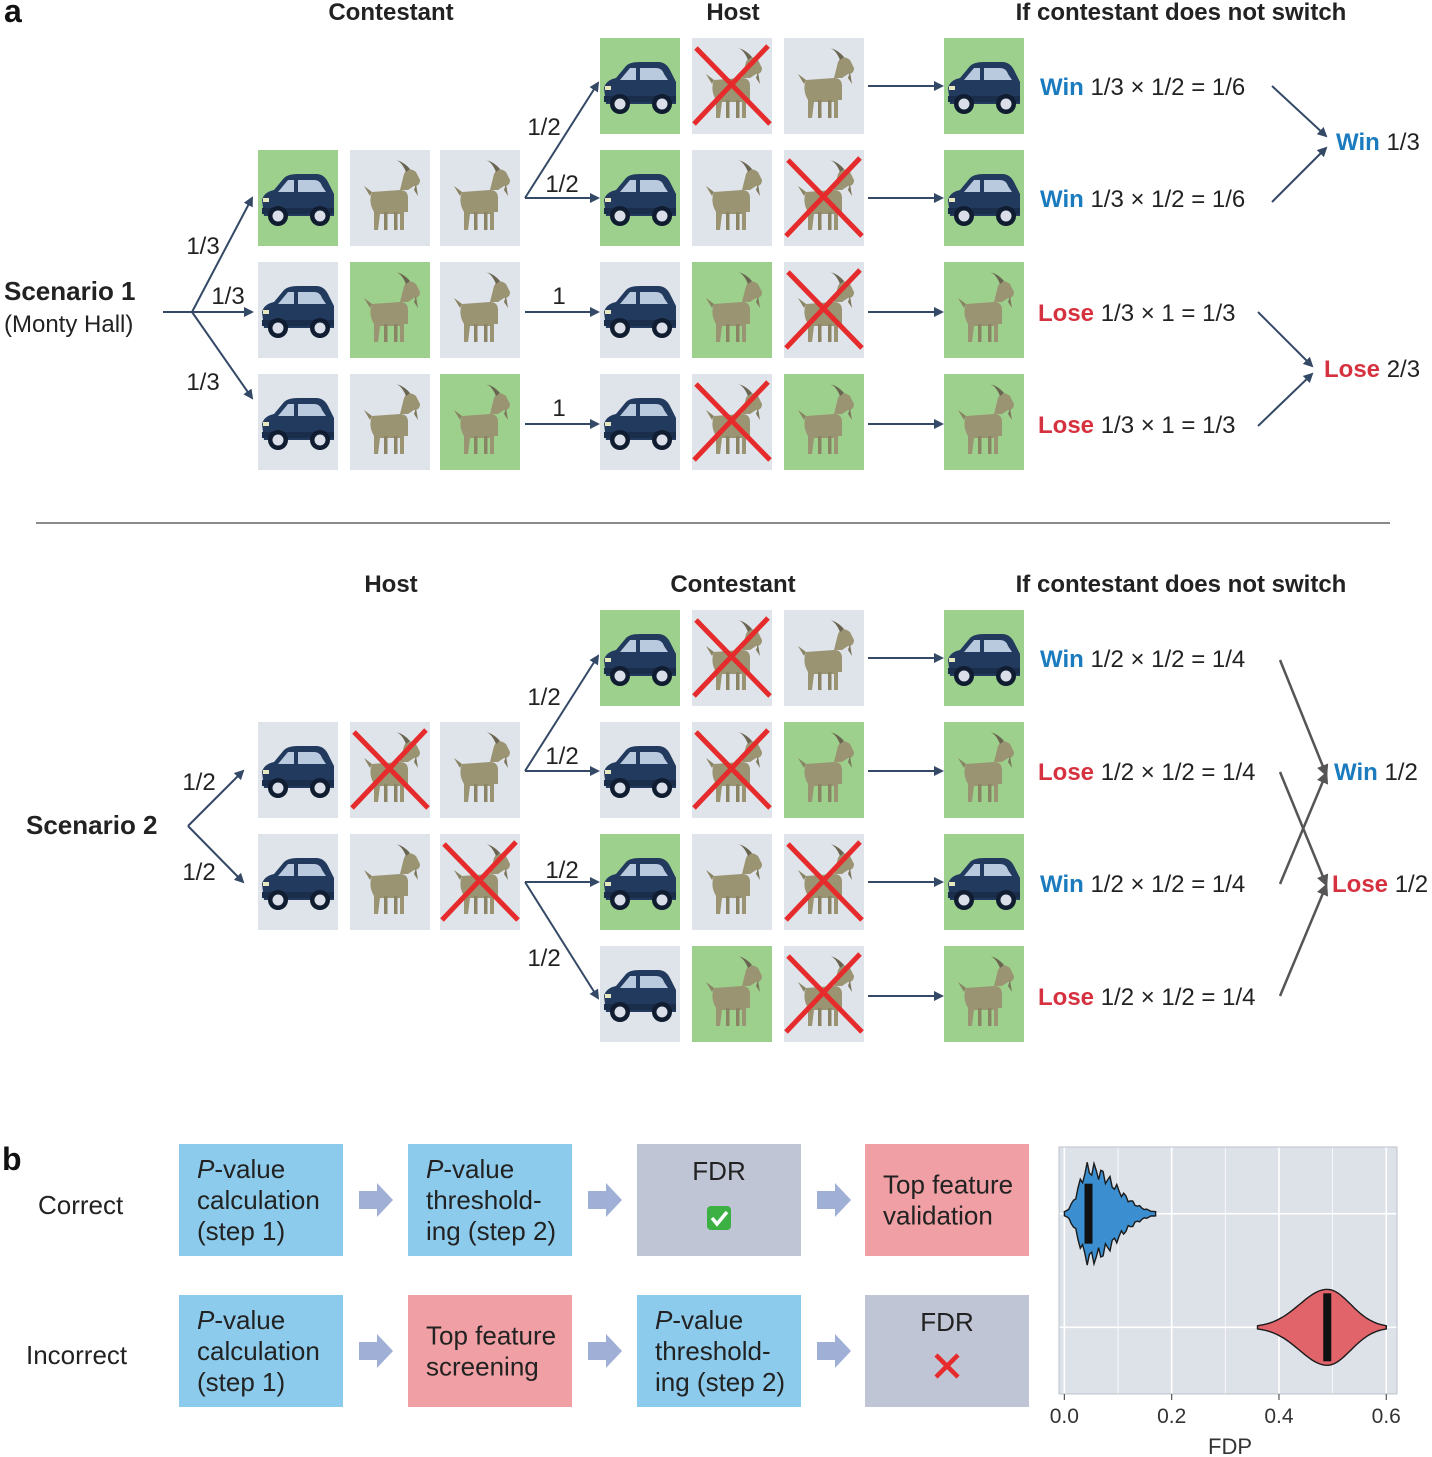  Describe the element at coordinates (1225, 1411) in the screenshot. I see `x-axis-ticks: 0.0 0.2 0.4 0.6` at that location.